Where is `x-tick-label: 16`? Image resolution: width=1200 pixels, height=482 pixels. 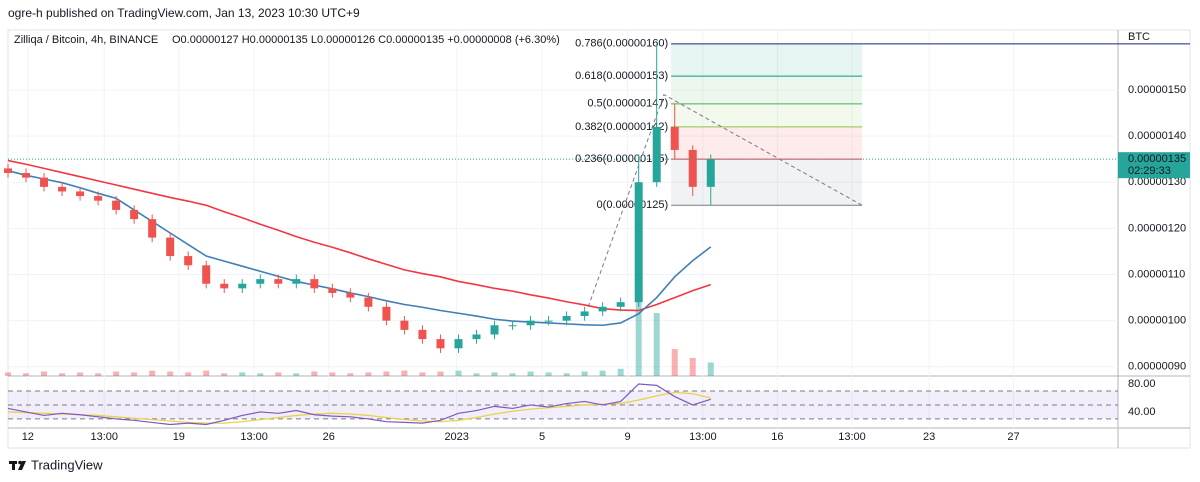
x-tick-label: 16 is located at coordinates (777, 437).